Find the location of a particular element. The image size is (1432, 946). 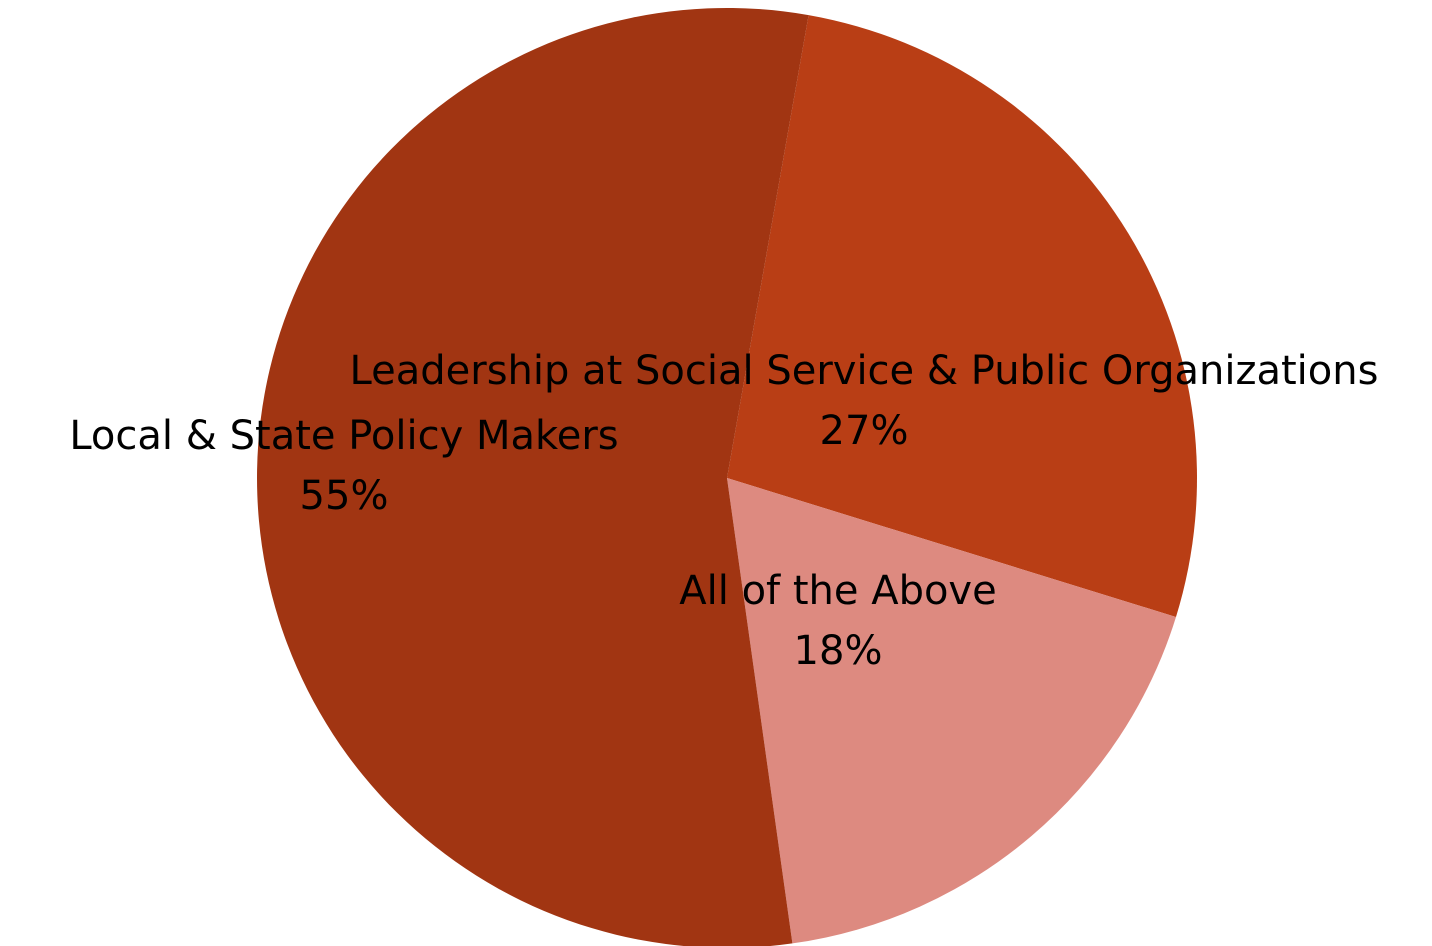

slice-label-all-of-the-above: All of the Above is located at coordinates (837, 591).